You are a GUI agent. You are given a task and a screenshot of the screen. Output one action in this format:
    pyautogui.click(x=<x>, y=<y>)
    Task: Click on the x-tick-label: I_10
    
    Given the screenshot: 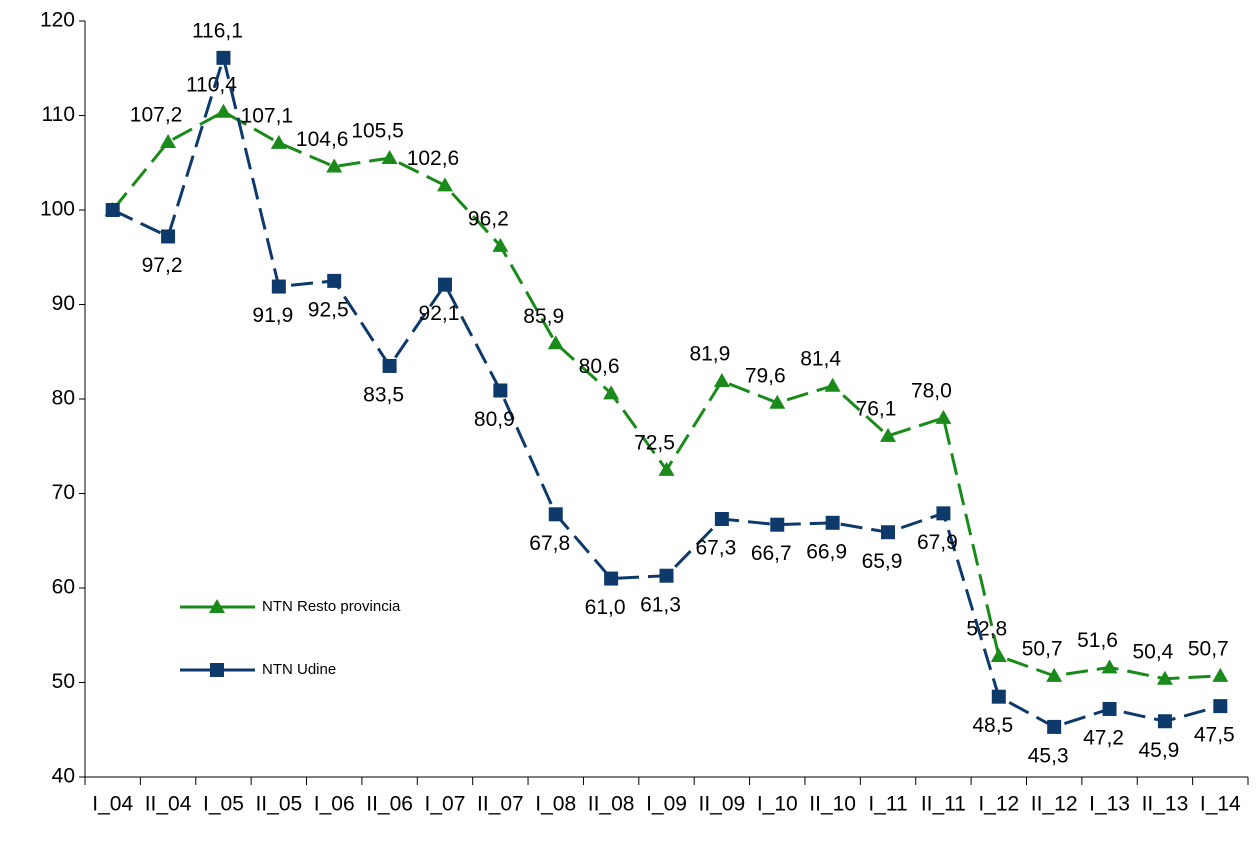 What is the action you would take?
    pyautogui.click(x=777, y=804)
    